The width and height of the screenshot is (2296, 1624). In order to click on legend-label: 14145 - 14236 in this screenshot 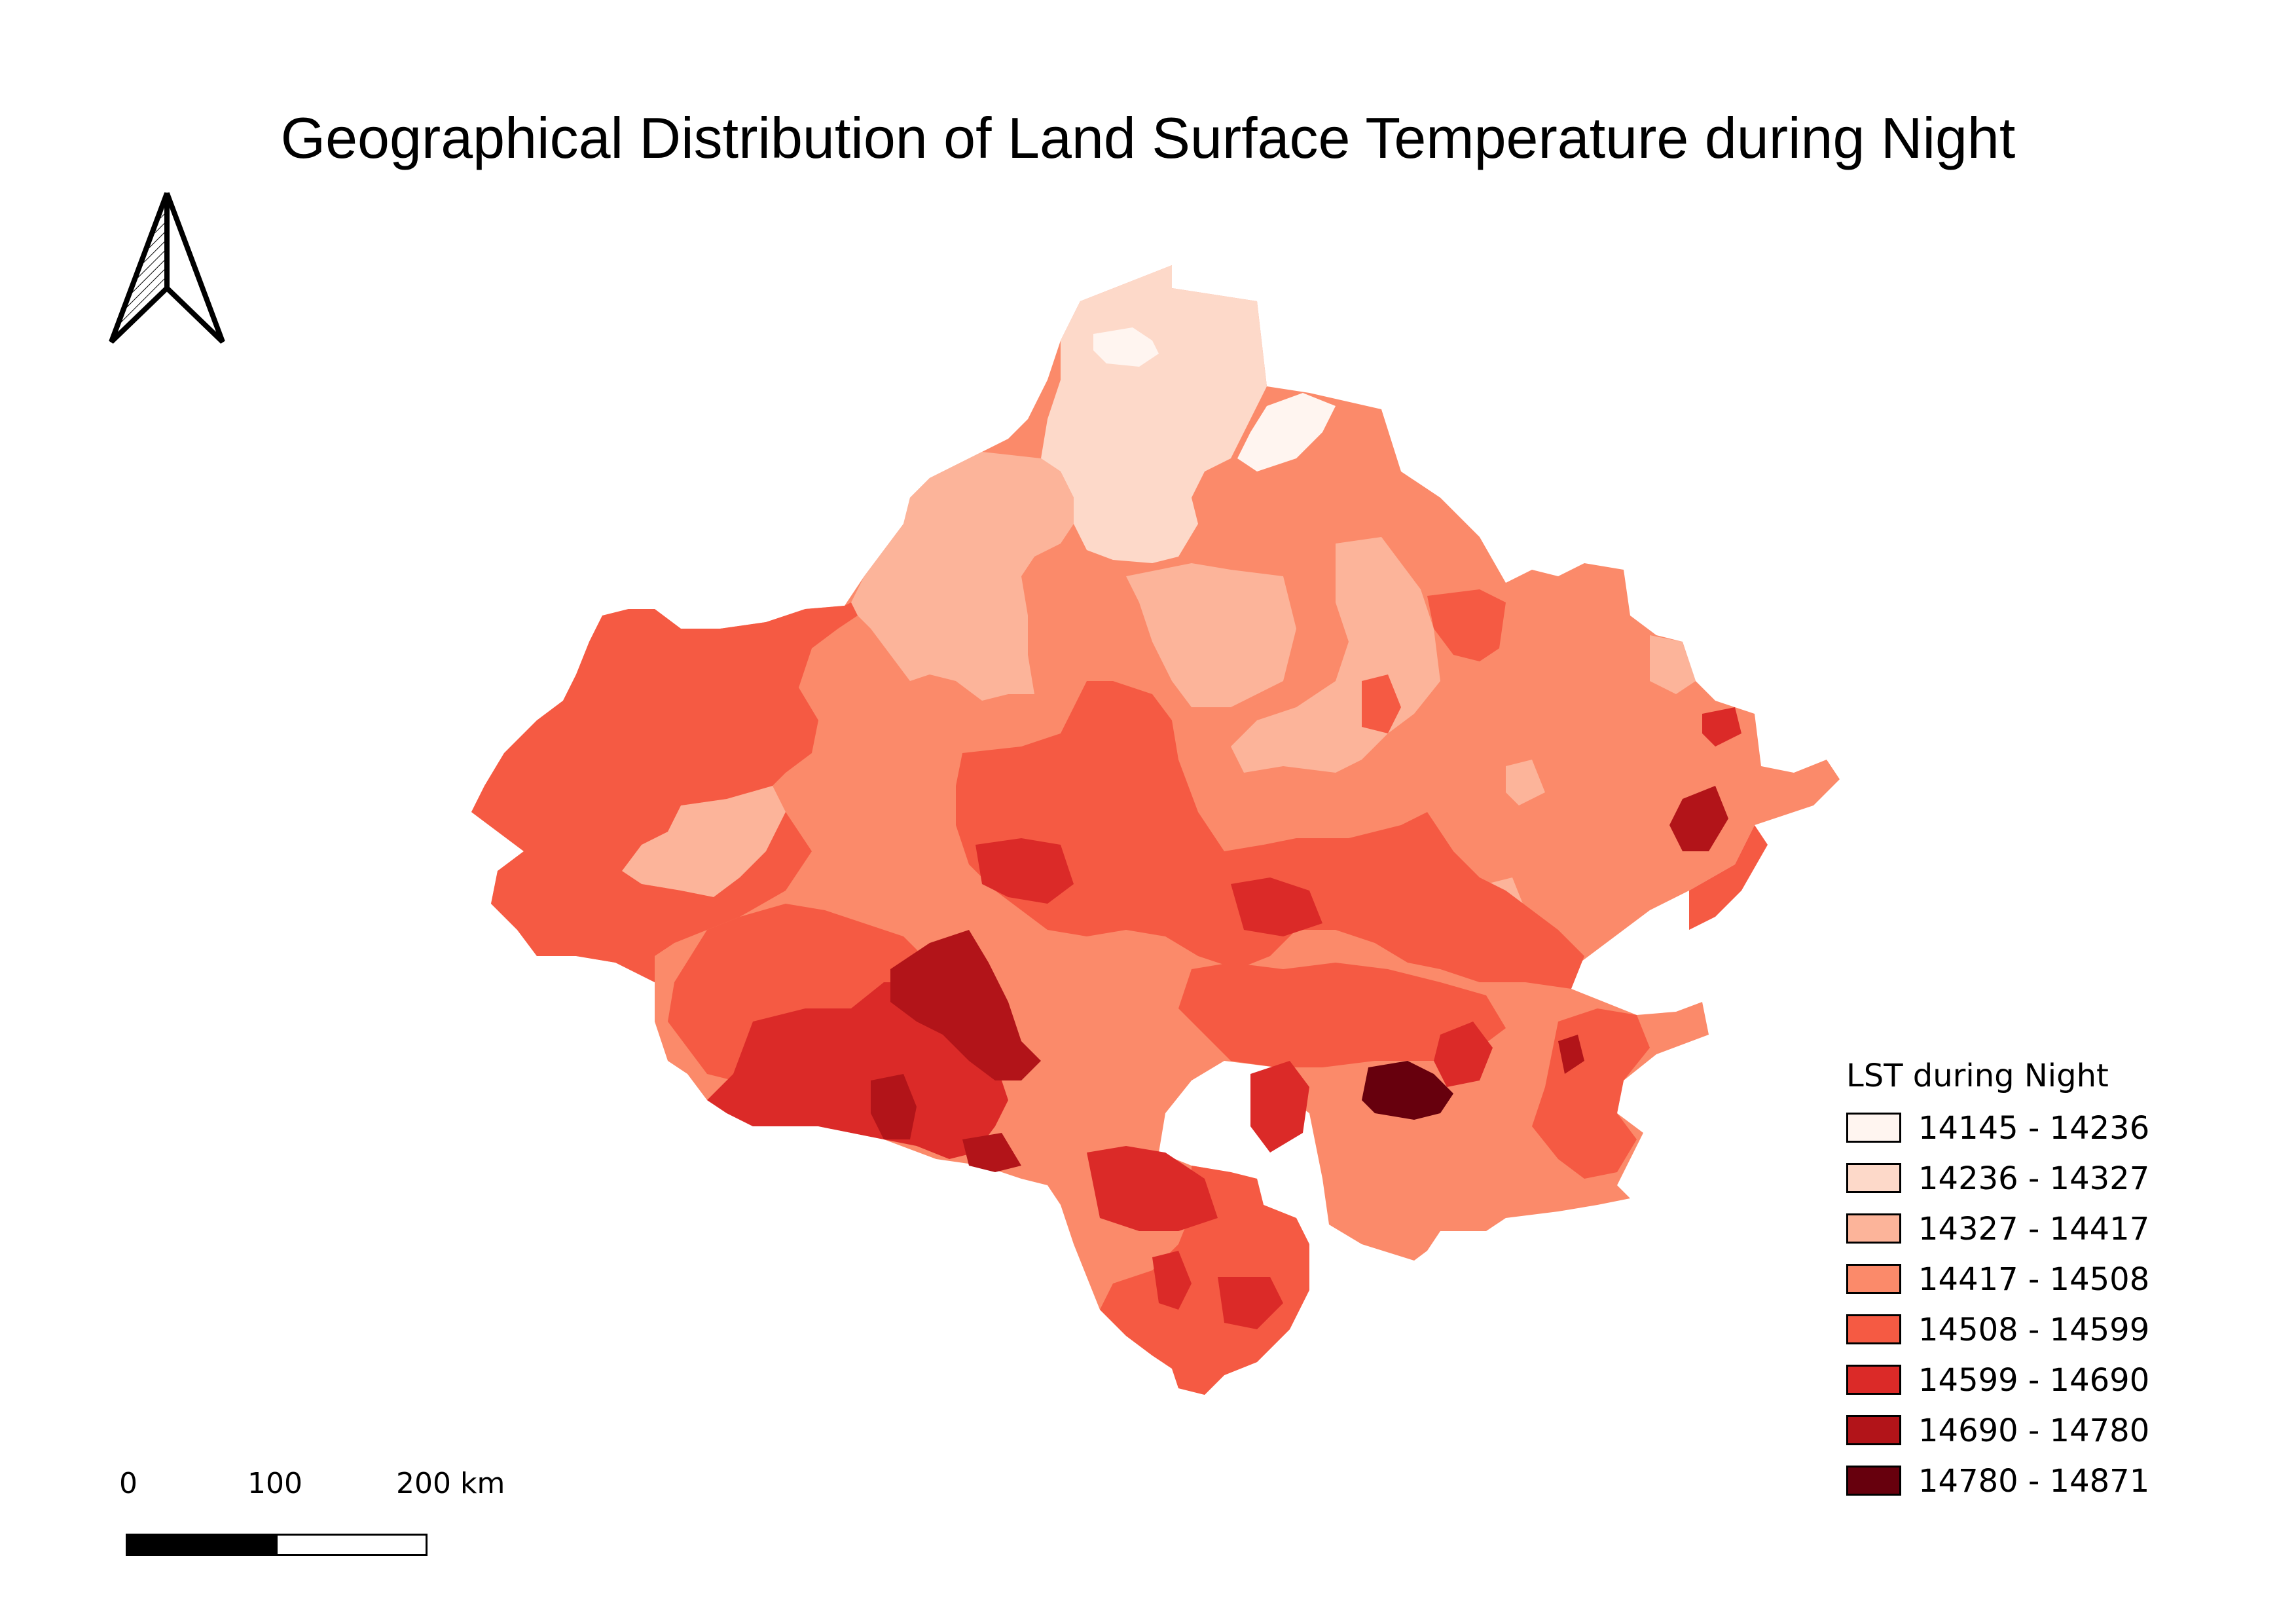, I will do `click(2034, 1128)`.